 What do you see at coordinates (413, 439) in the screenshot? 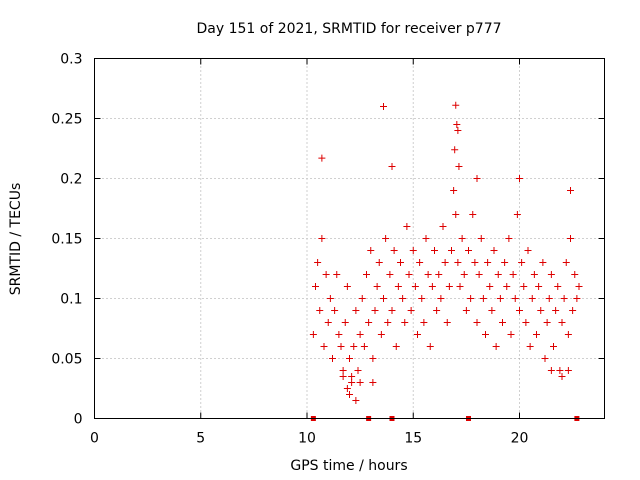
I see `x-tick-label: 15` at bounding box center [413, 439].